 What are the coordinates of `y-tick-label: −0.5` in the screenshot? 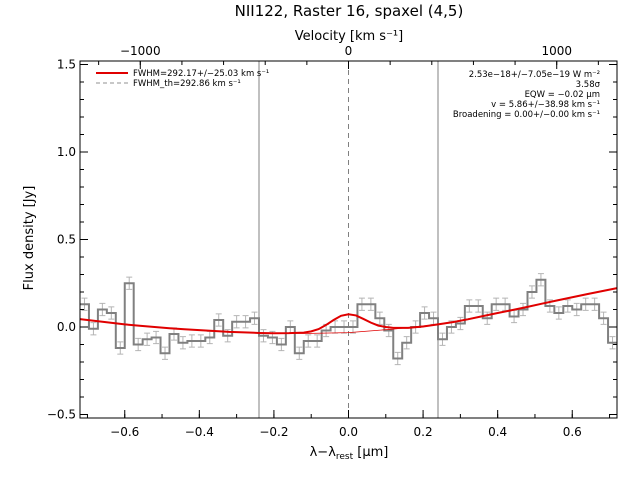 It's located at (61, 415).